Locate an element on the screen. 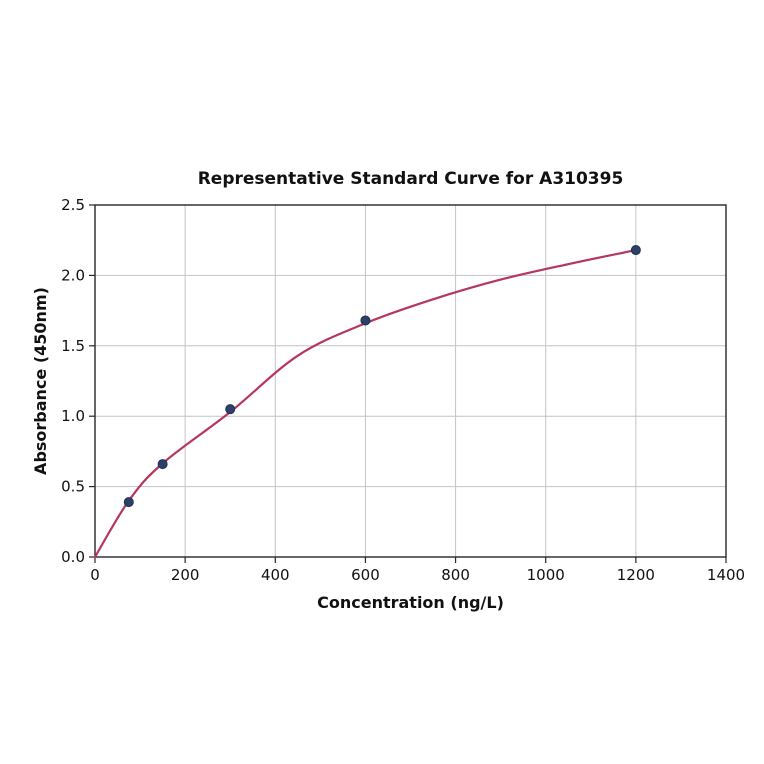 Image resolution: width=764 pixels, height=764 pixels. x-tick-label: 1200 is located at coordinates (636, 575).